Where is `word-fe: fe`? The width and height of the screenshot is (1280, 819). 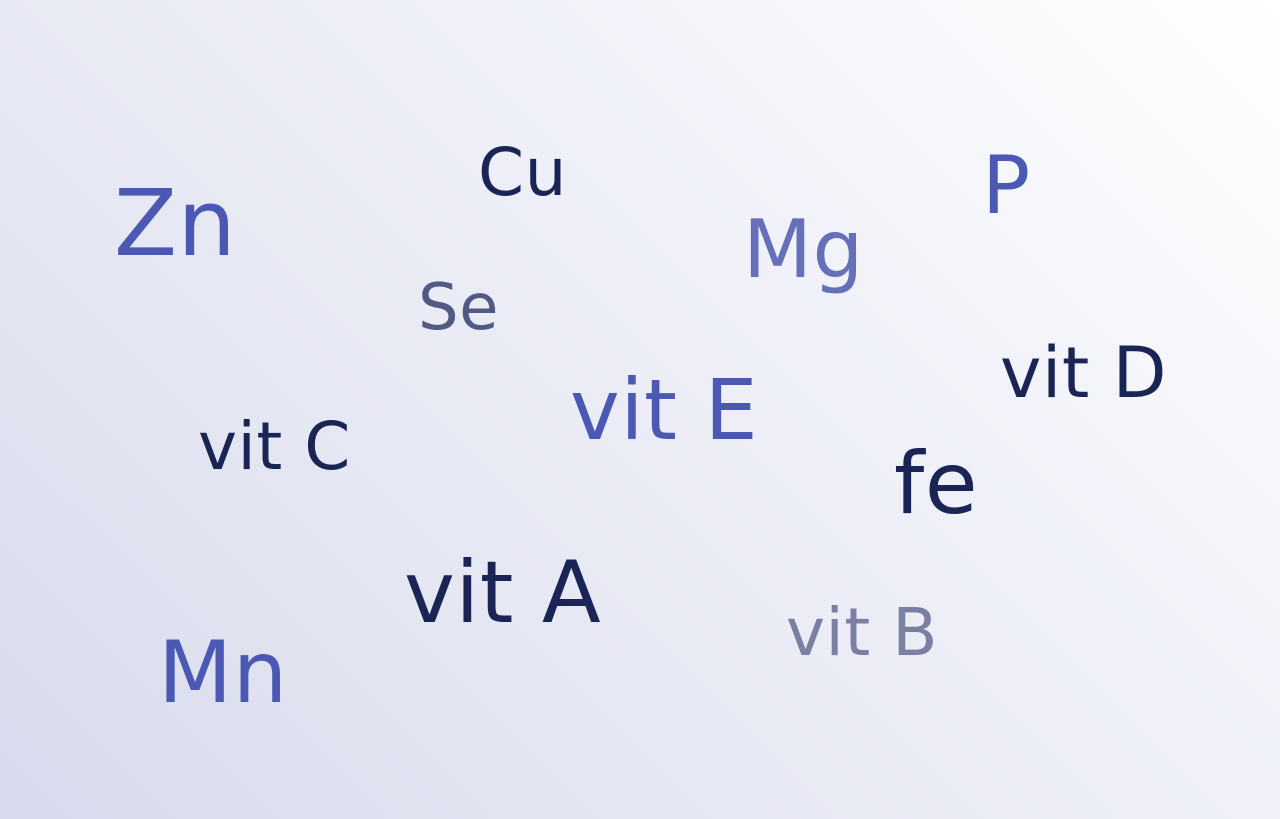 word-fe: fe is located at coordinates (936, 484).